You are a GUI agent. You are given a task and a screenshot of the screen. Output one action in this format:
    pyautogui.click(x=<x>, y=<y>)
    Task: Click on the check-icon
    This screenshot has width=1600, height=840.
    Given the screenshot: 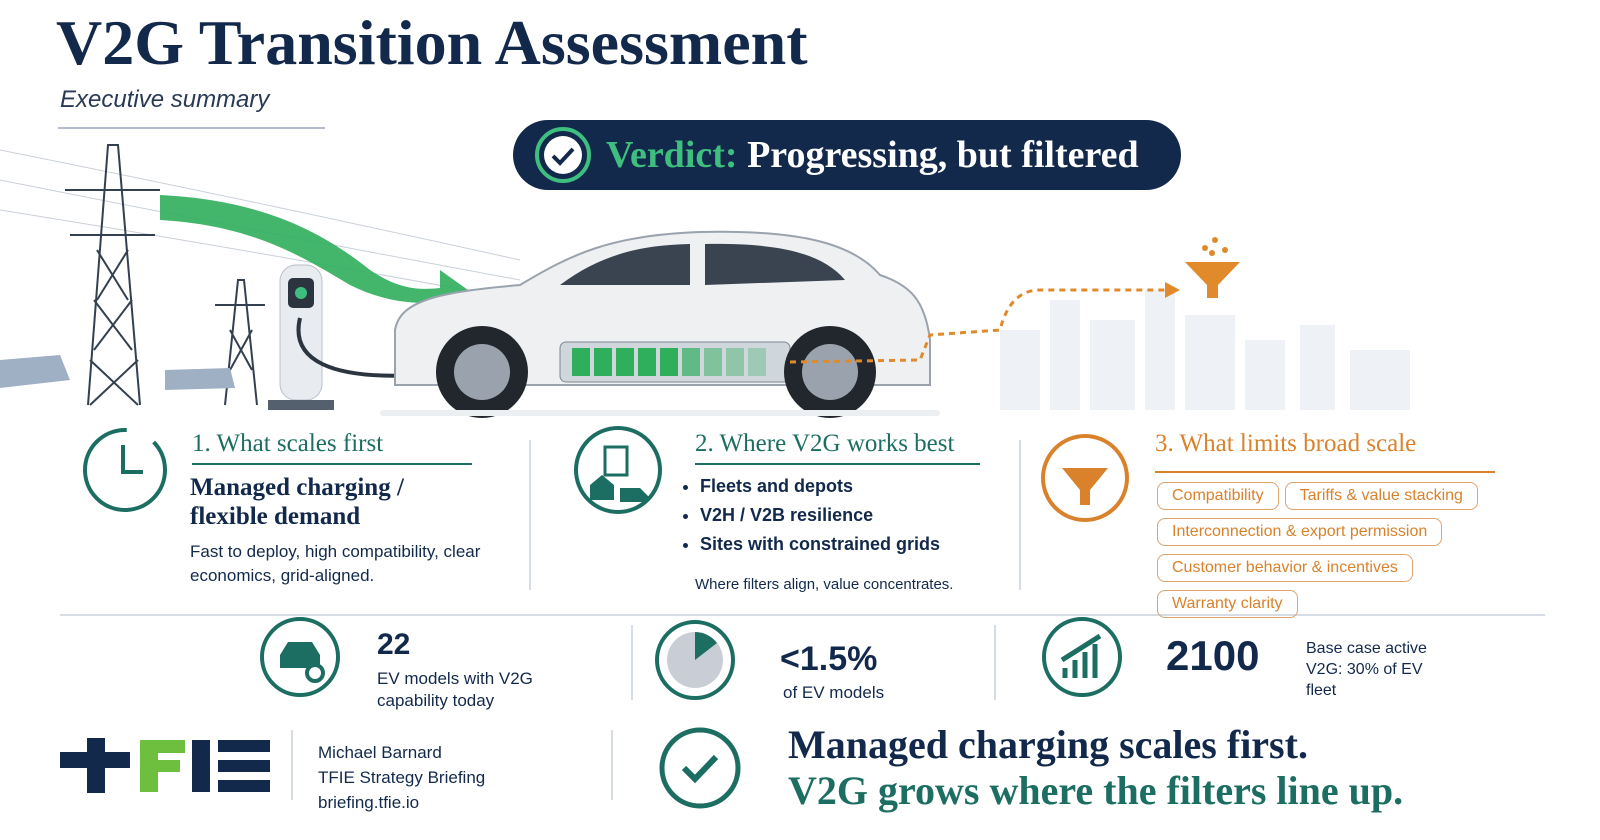 What is the action you would take?
    pyautogui.click(x=700, y=768)
    